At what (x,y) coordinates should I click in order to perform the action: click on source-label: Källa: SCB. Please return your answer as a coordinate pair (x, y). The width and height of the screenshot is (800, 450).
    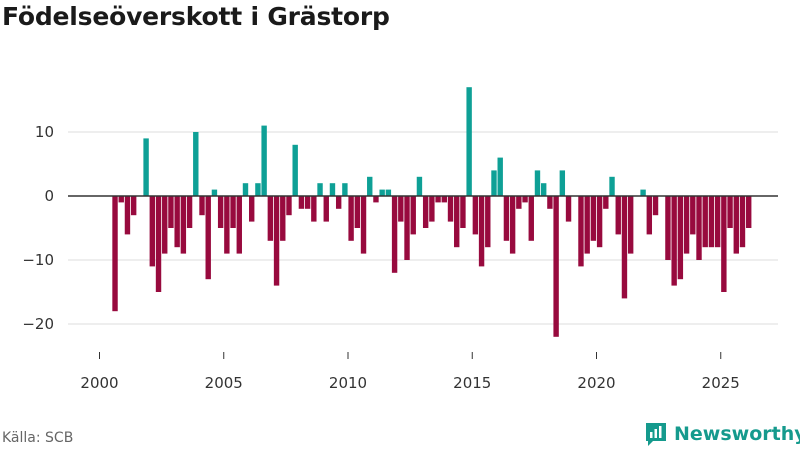
    Looking at the image, I should click on (38, 438).